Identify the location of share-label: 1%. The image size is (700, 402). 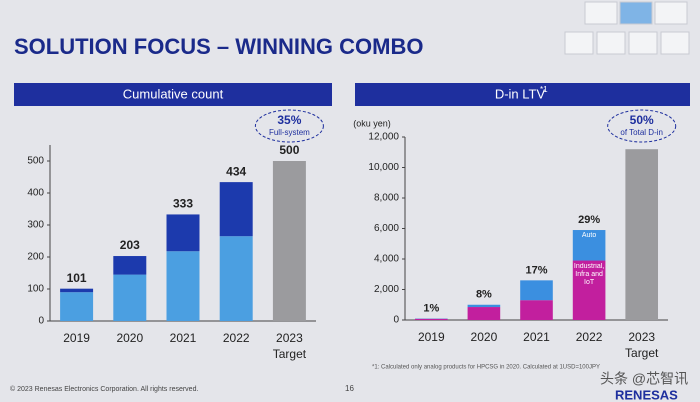
(431, 308).